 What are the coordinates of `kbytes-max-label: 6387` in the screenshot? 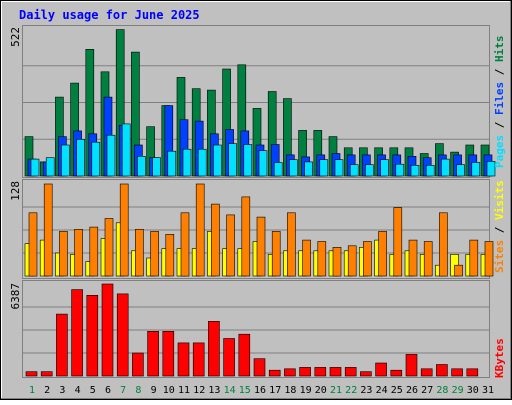 It's located at (15, 296).